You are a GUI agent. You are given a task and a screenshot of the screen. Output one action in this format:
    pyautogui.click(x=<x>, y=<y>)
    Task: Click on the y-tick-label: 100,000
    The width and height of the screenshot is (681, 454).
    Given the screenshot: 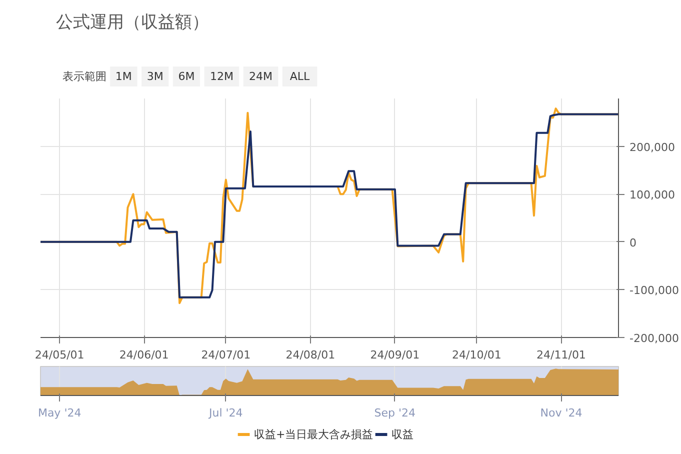 What is the action you would take?
    pyautogui.click(x=652, y=195)
    